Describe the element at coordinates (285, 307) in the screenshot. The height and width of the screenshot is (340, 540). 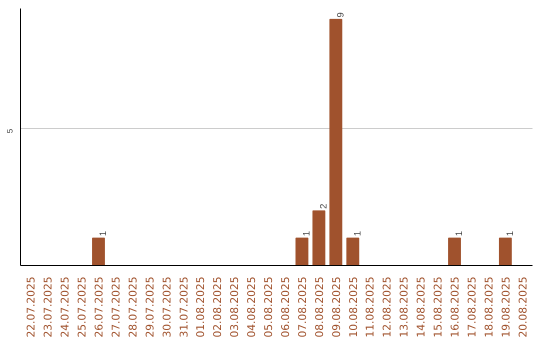
I see `x-tick-label: 06.08.2025` at that location.